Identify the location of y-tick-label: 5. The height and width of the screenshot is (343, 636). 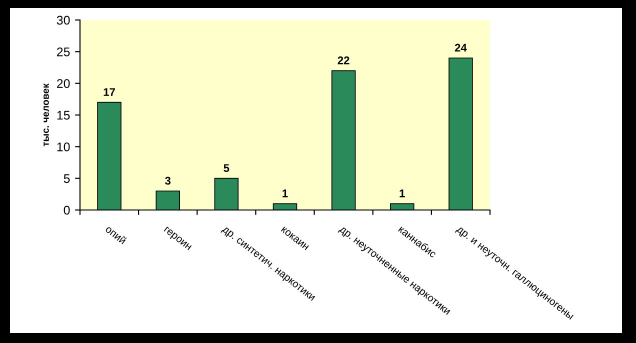
(67, 178).